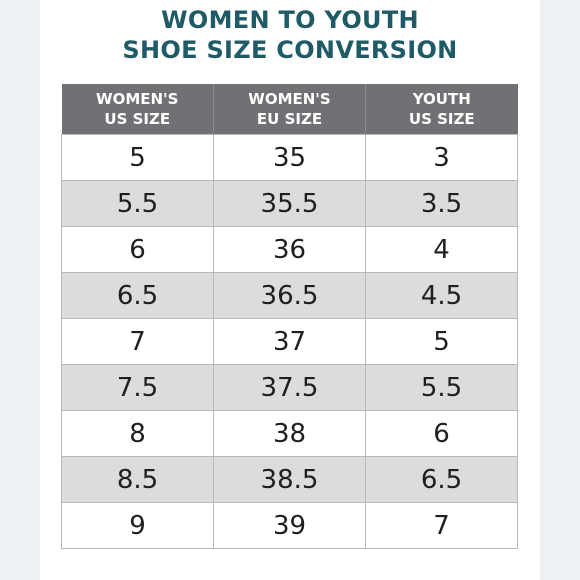 The height and width of the screenshot is (580, 580). What do you see at coordinates (290, 20) in the screenshot?
I see `chart-title-line-1: WOMEN TO YOUTH` at bounding box center [290, 20].